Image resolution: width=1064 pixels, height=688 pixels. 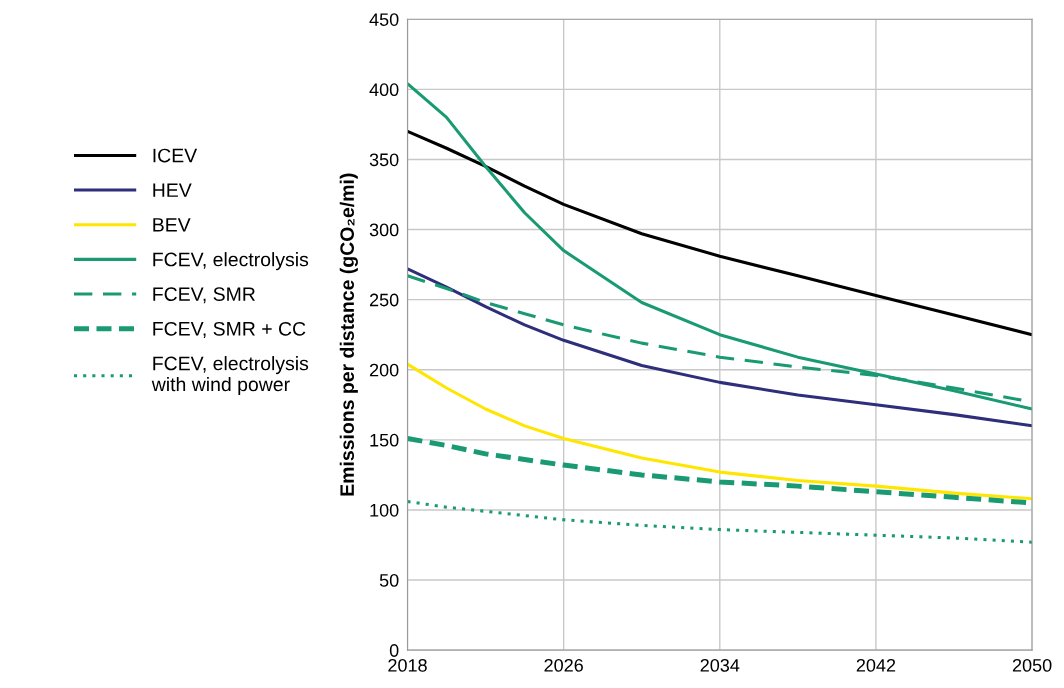 What do you see at coordinates (172, 225) in the screenshot?
I see `legend-label: BEV` at bounding box center [172, 225].